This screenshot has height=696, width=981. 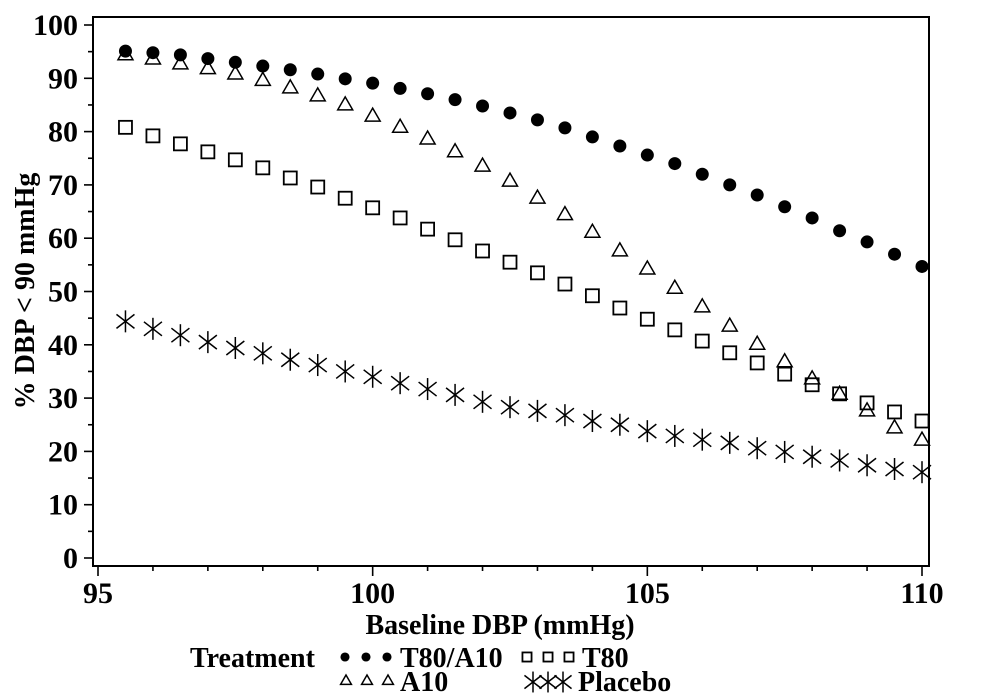 What do you see at coordinates (70, 558) in the screenshot?
I see `y-tick-label: 0` at bounding box center [70, 558].